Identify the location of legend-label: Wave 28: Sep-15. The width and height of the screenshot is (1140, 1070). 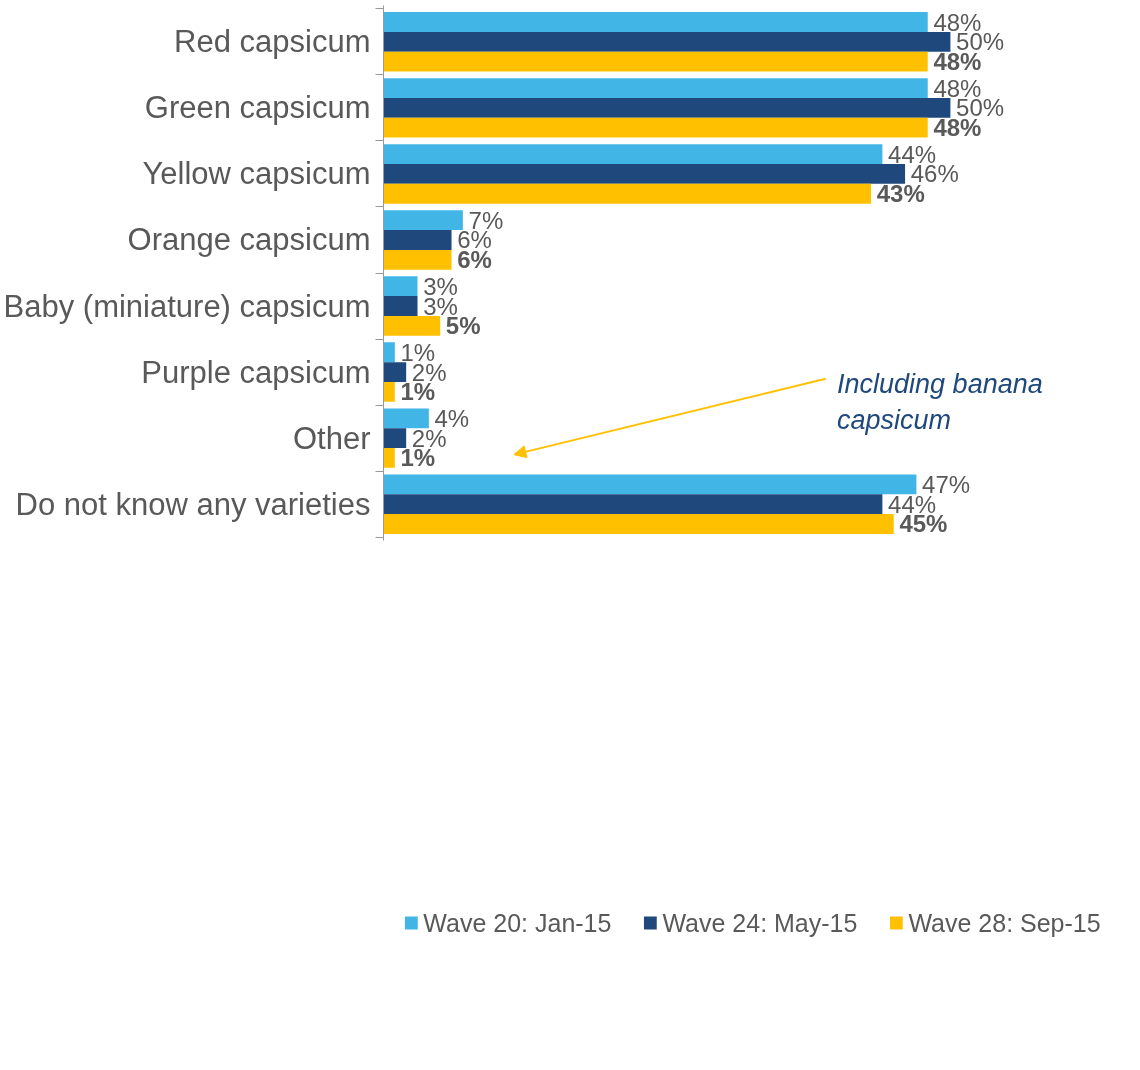
(1004, 923).